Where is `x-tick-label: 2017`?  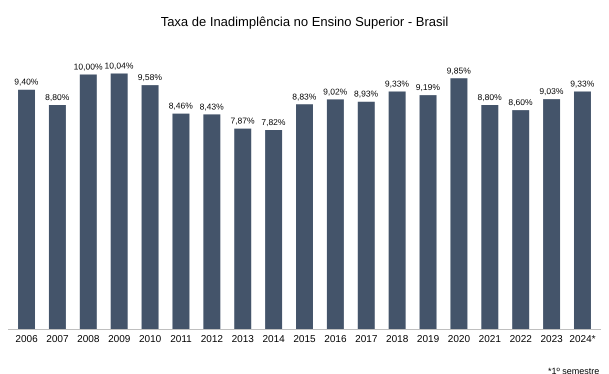 x-tick-label: 2017 is located at coordinates (366, 339).